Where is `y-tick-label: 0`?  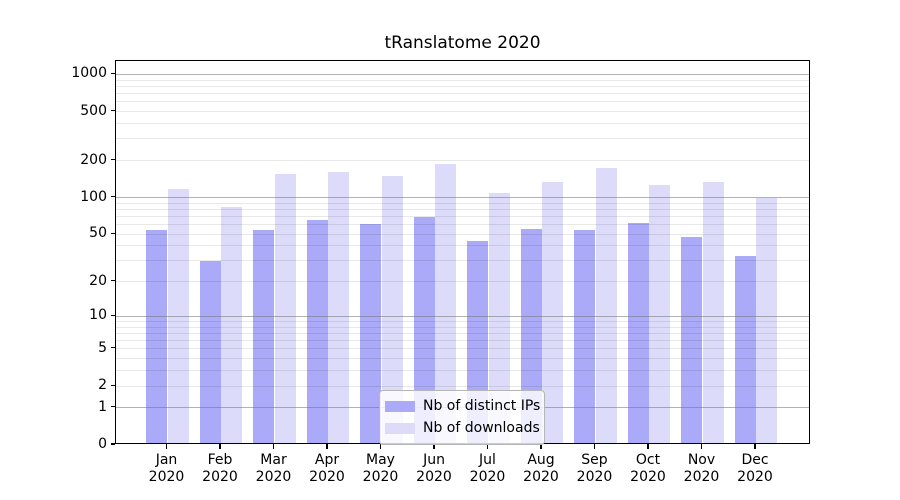
y-tick-label: 0 is located at coordinates (102, 444).